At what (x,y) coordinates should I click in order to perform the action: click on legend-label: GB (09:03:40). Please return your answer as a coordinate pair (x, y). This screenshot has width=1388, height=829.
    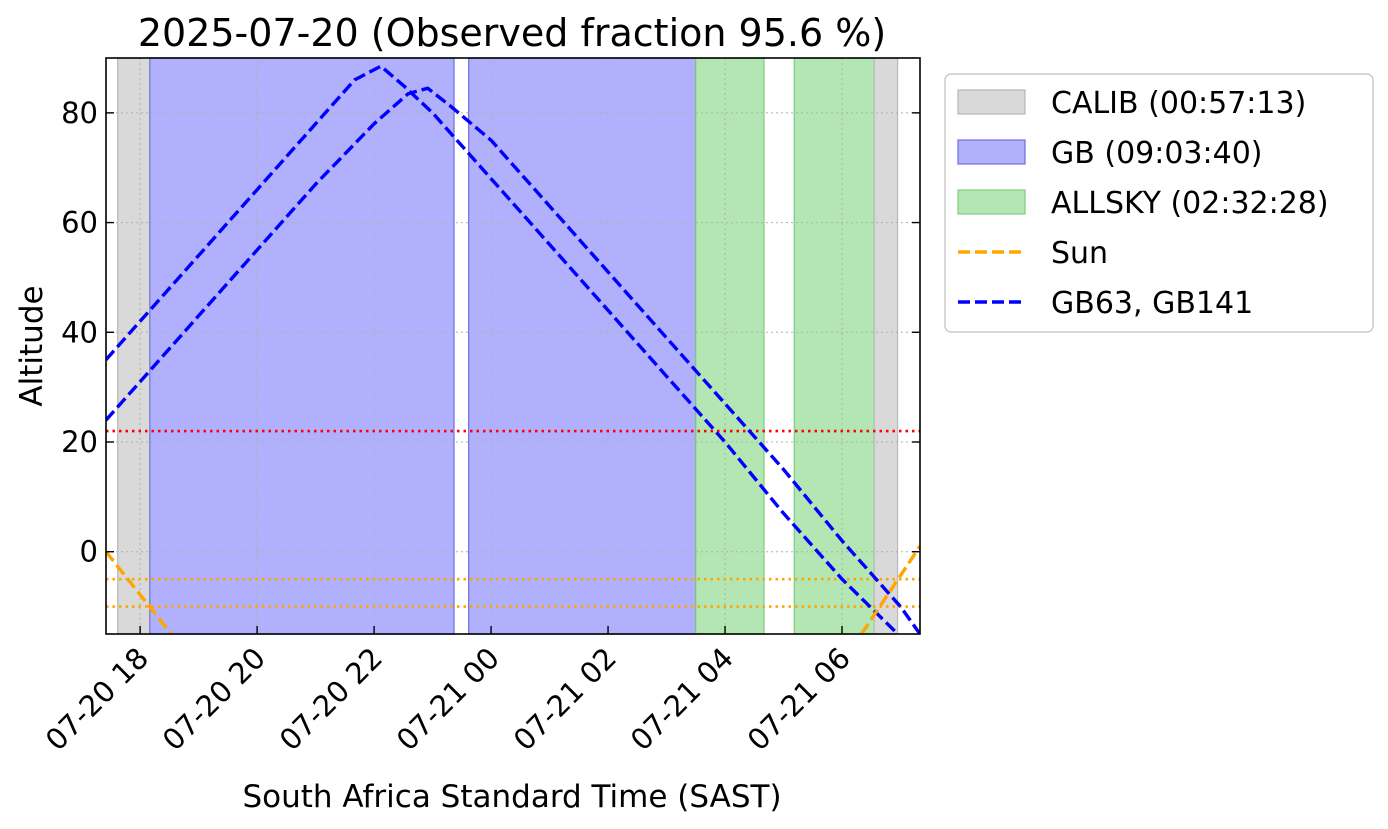
    Looking at the image, I should click on (1157, 153).